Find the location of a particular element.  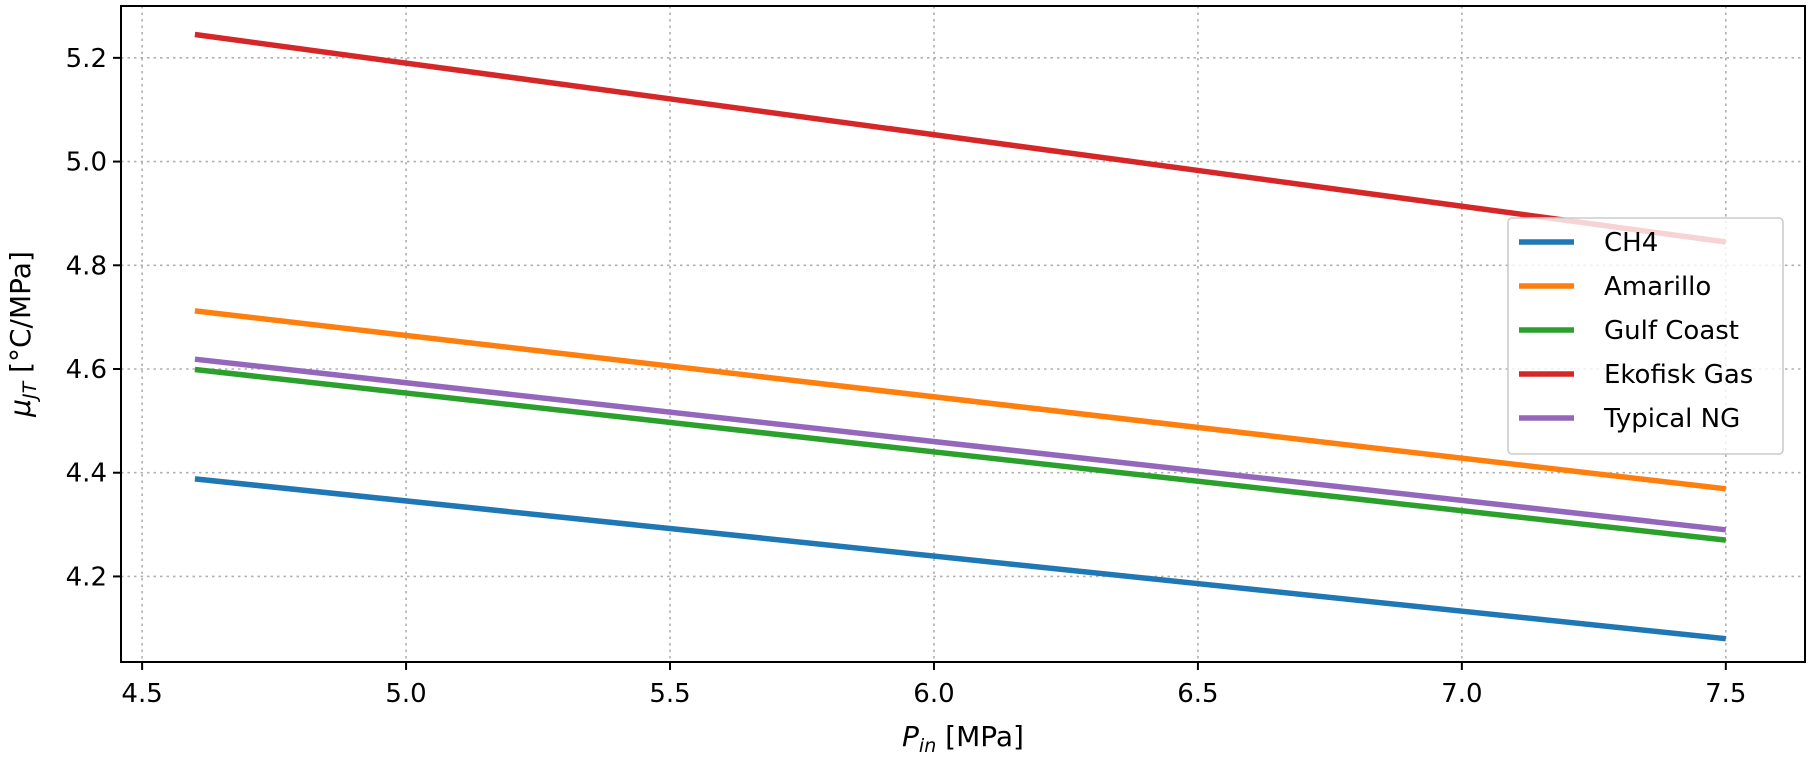

legend-label: Typical NG is located at coordinates (1671, 419).